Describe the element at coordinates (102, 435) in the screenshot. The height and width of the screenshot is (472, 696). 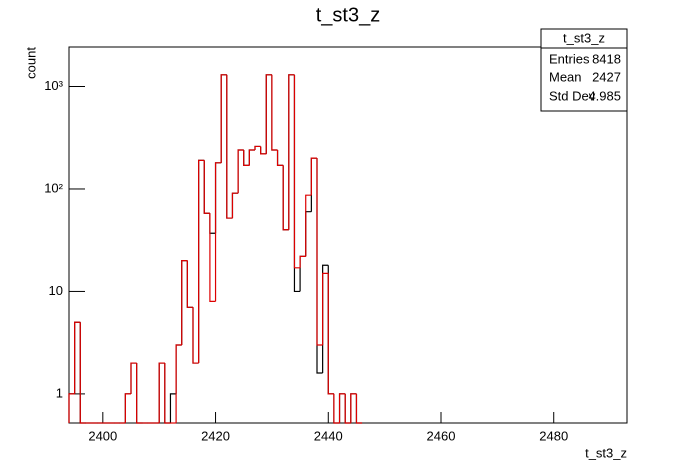
I see `x-tick-label: 2400` at that location.